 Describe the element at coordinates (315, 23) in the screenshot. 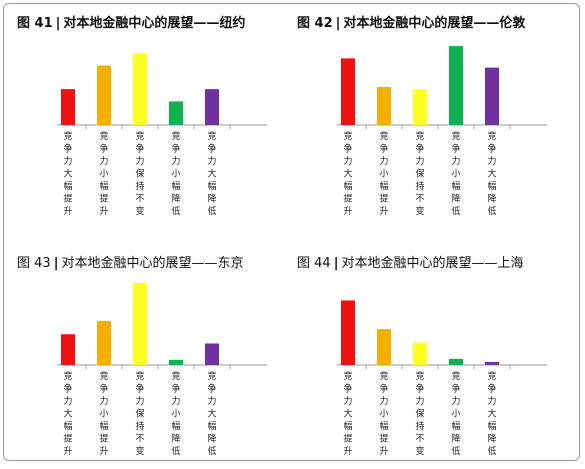

I see `figure-label-2: 图 42` at that location.